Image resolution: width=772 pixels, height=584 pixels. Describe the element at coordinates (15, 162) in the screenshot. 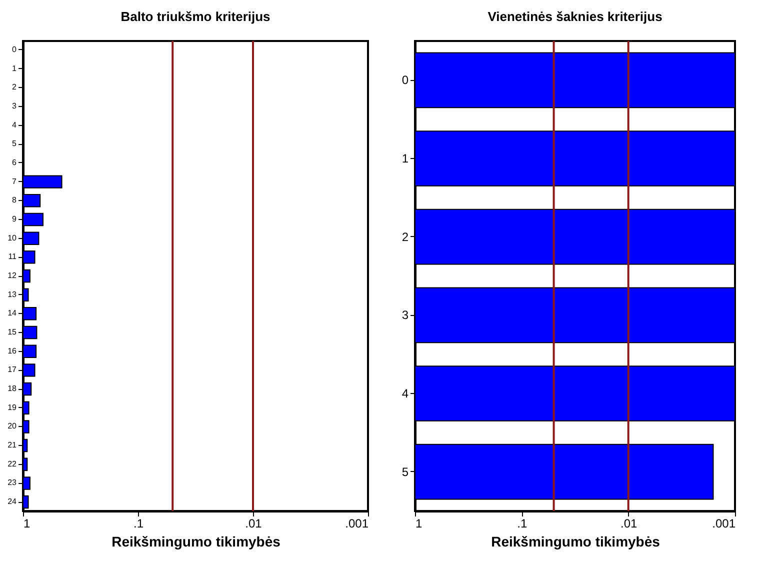

I see `y-tick-label: 6` at that location.